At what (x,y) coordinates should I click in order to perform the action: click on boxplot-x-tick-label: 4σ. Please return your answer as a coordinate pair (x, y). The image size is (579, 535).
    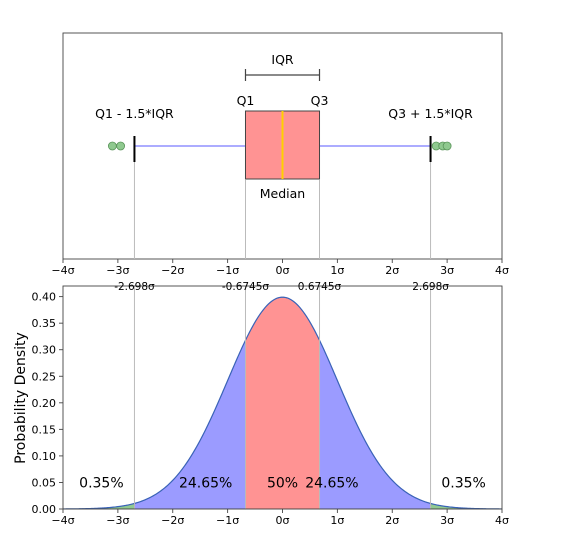
    Looking at the image, I should click on (502, 270).